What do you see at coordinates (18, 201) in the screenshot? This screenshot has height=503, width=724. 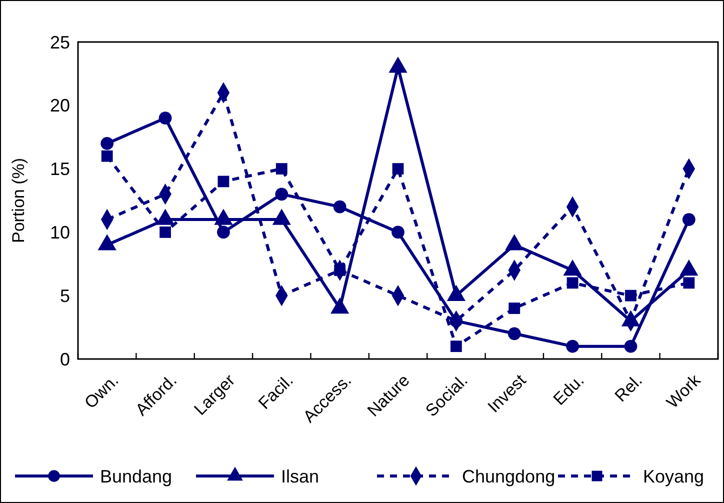 I see `y-axis-title: Portion (%)` at bounding box center [18, 201].